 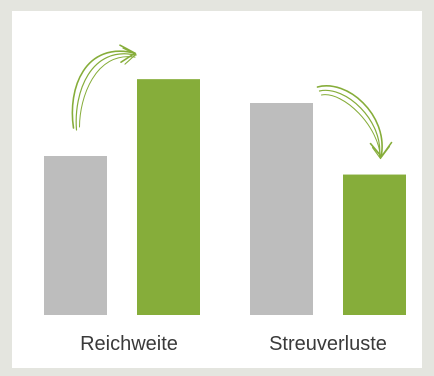 I want to click on category-label-reichweite: Reichweite, so click(x=129, y=344).